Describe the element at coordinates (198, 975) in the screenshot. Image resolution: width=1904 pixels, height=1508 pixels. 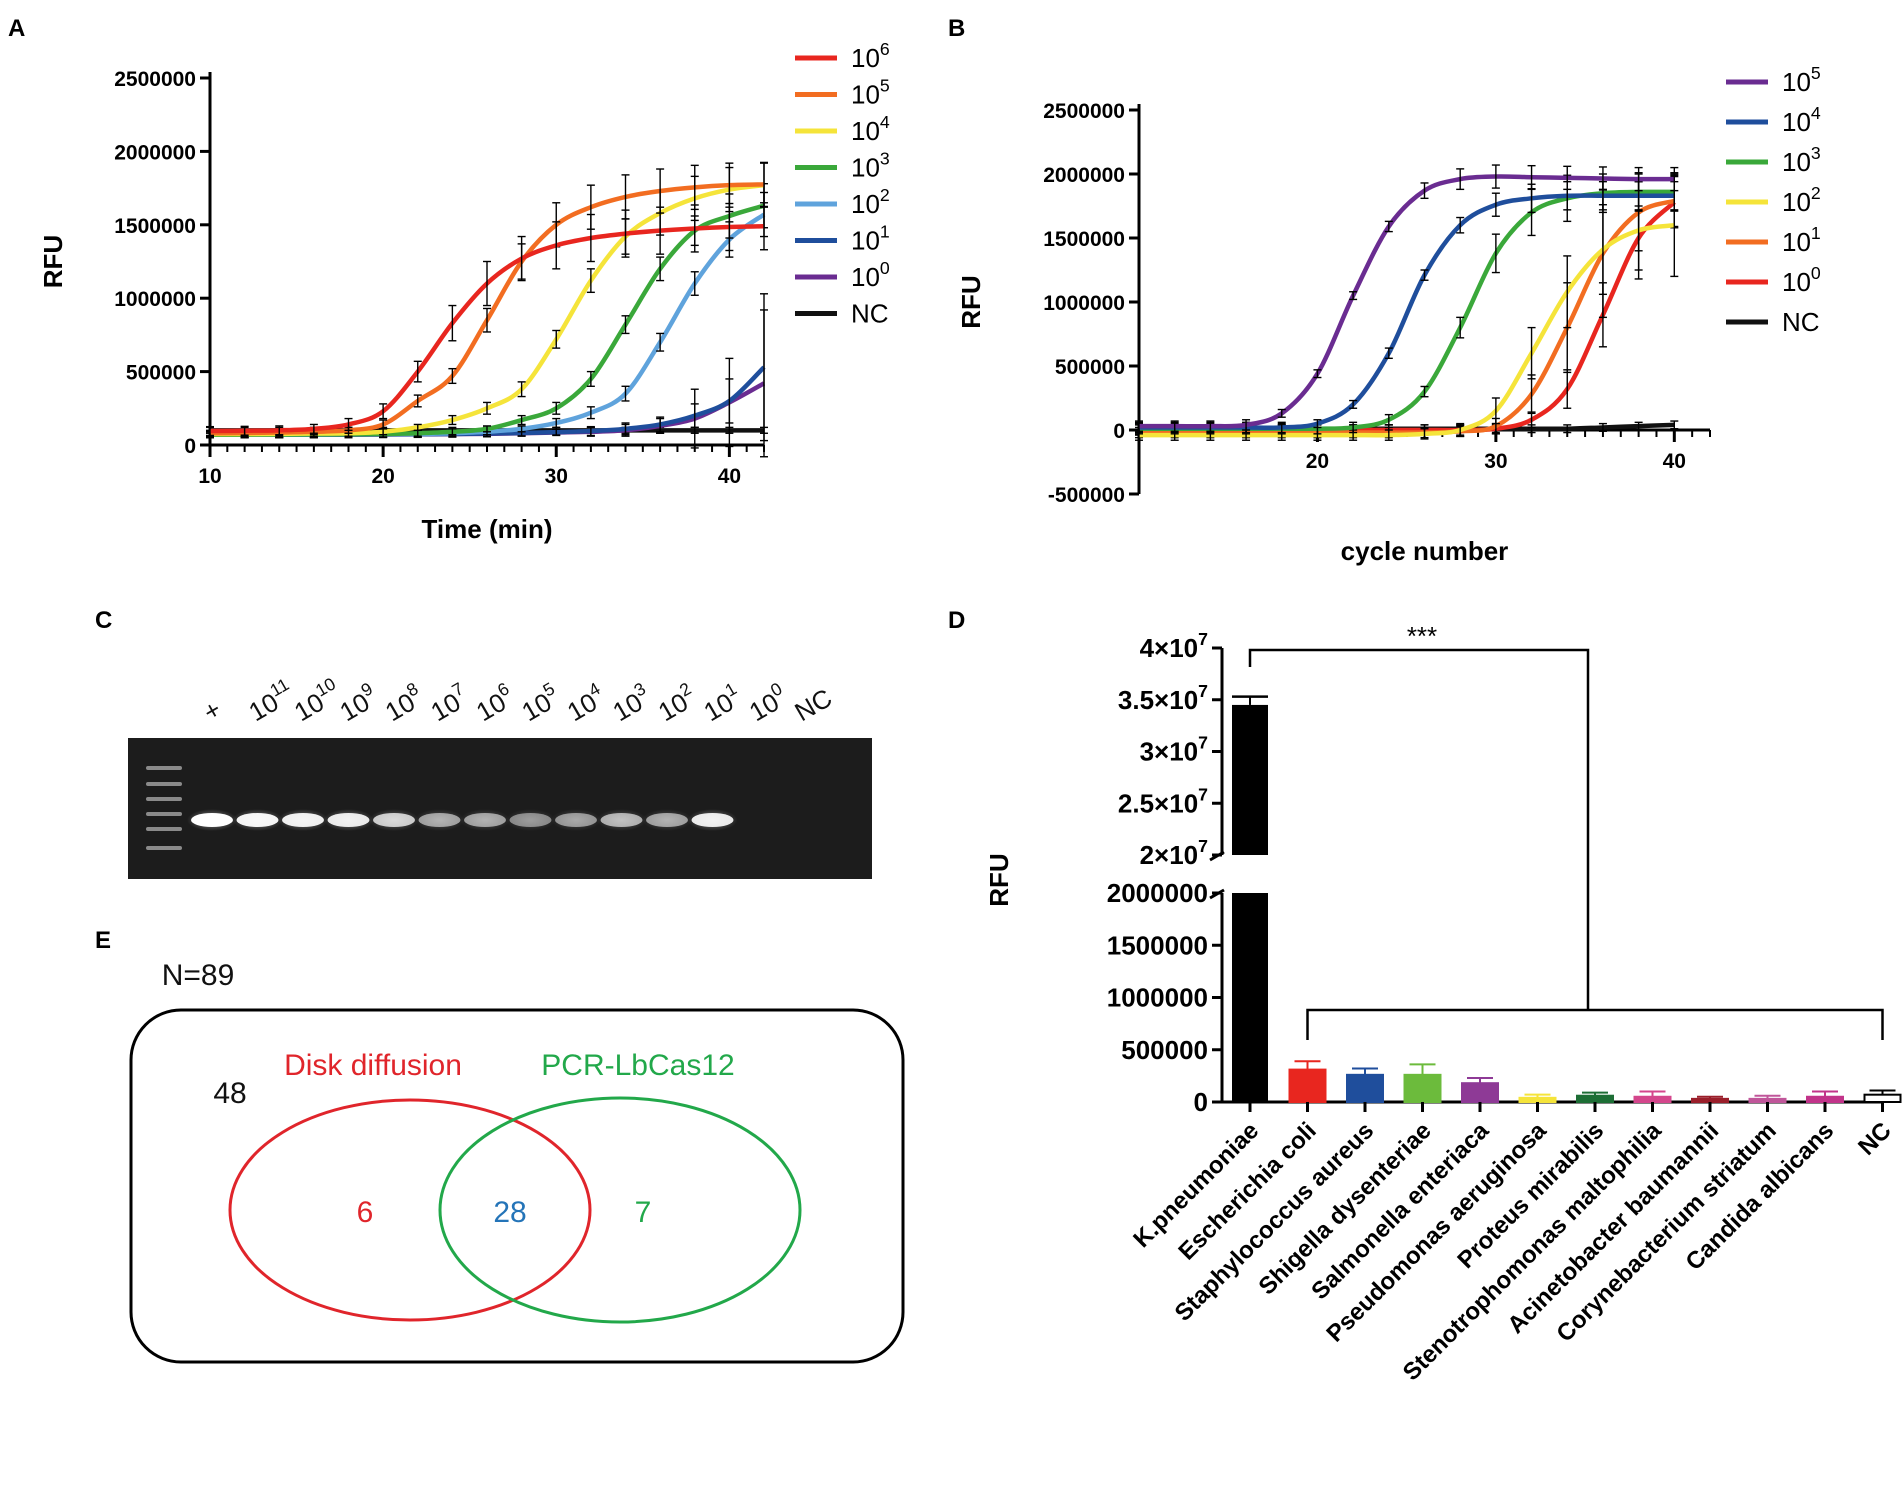
I see `venn-total: N=89` at that location.